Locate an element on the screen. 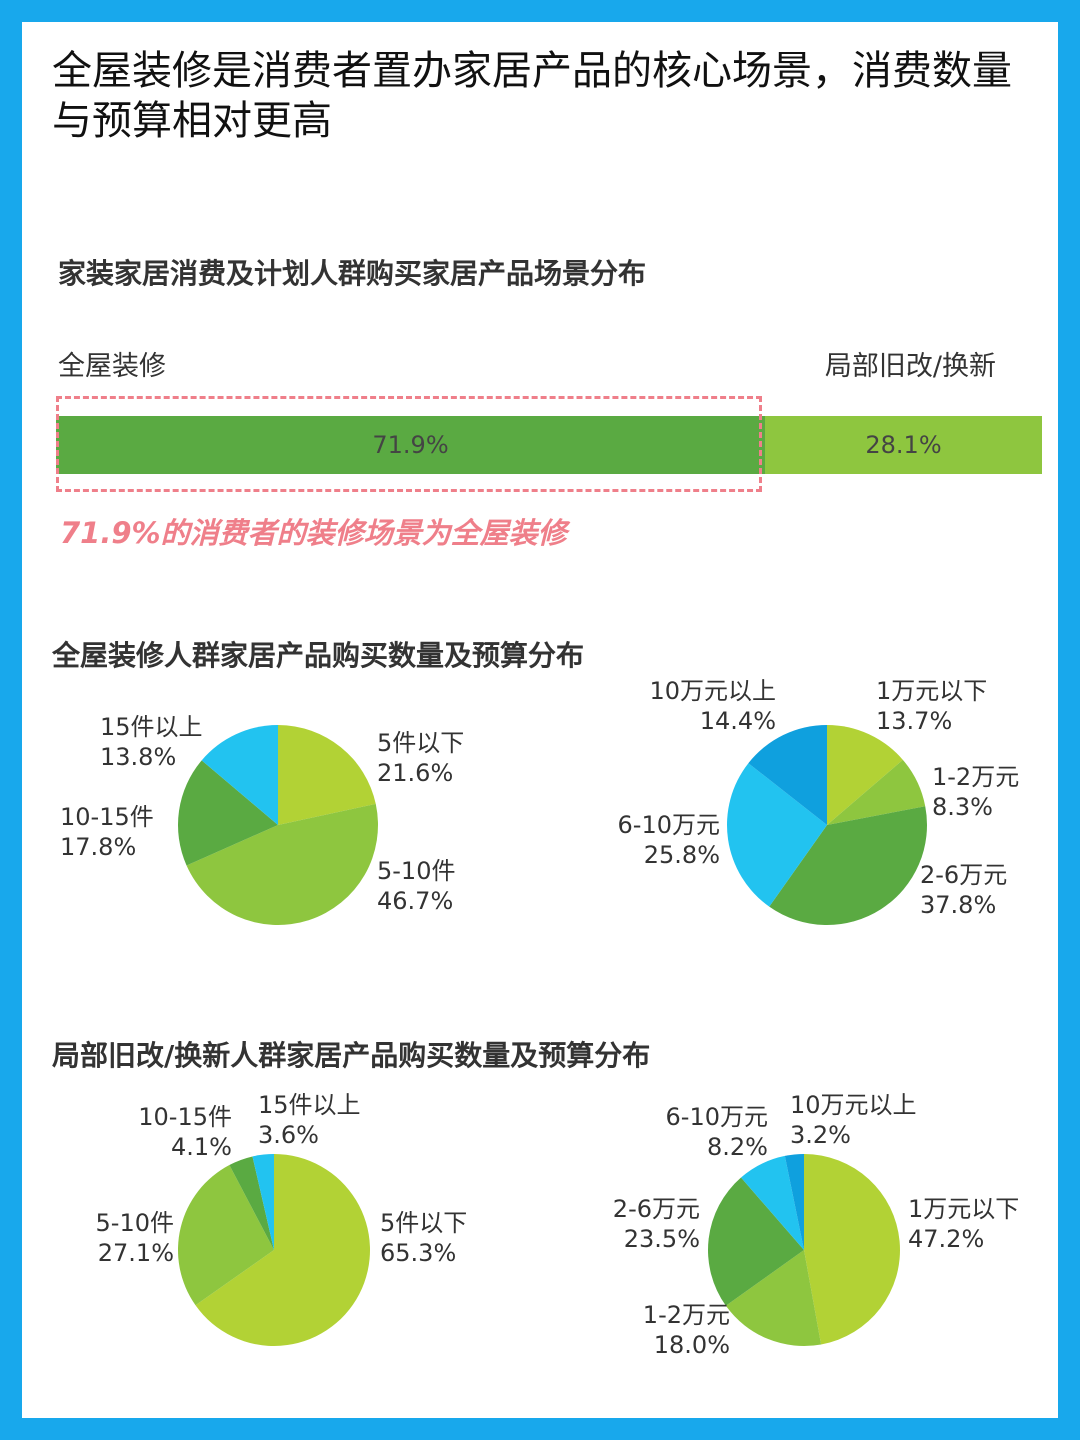  partial-renovation-section-title: 局部旧改/换新人群家居产品购买数量及预算分布 is located at coordinates (351, 1055).